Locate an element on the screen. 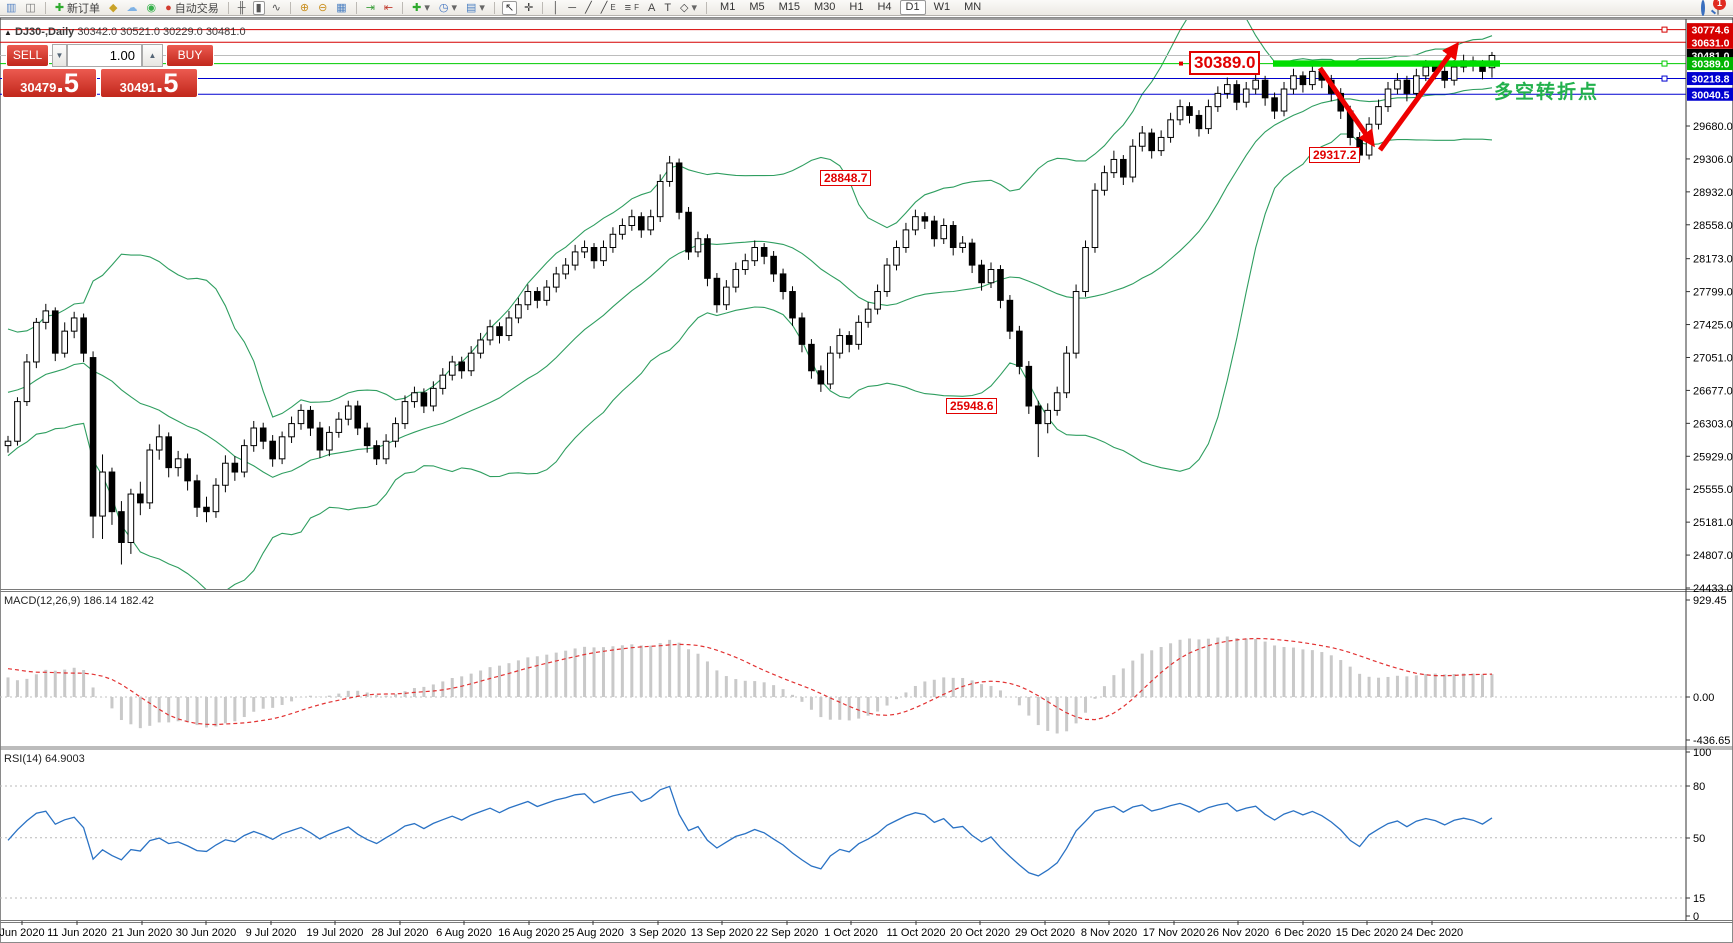 The height and width of the screenshot is (943, 1733). sell-price-button: 30479.5 is located at coordinates (49, 83).